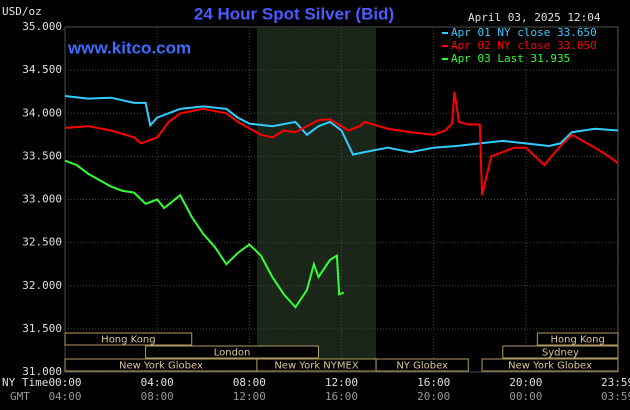  I want to click on session-label: New York NYMEX, so click(316, 366).